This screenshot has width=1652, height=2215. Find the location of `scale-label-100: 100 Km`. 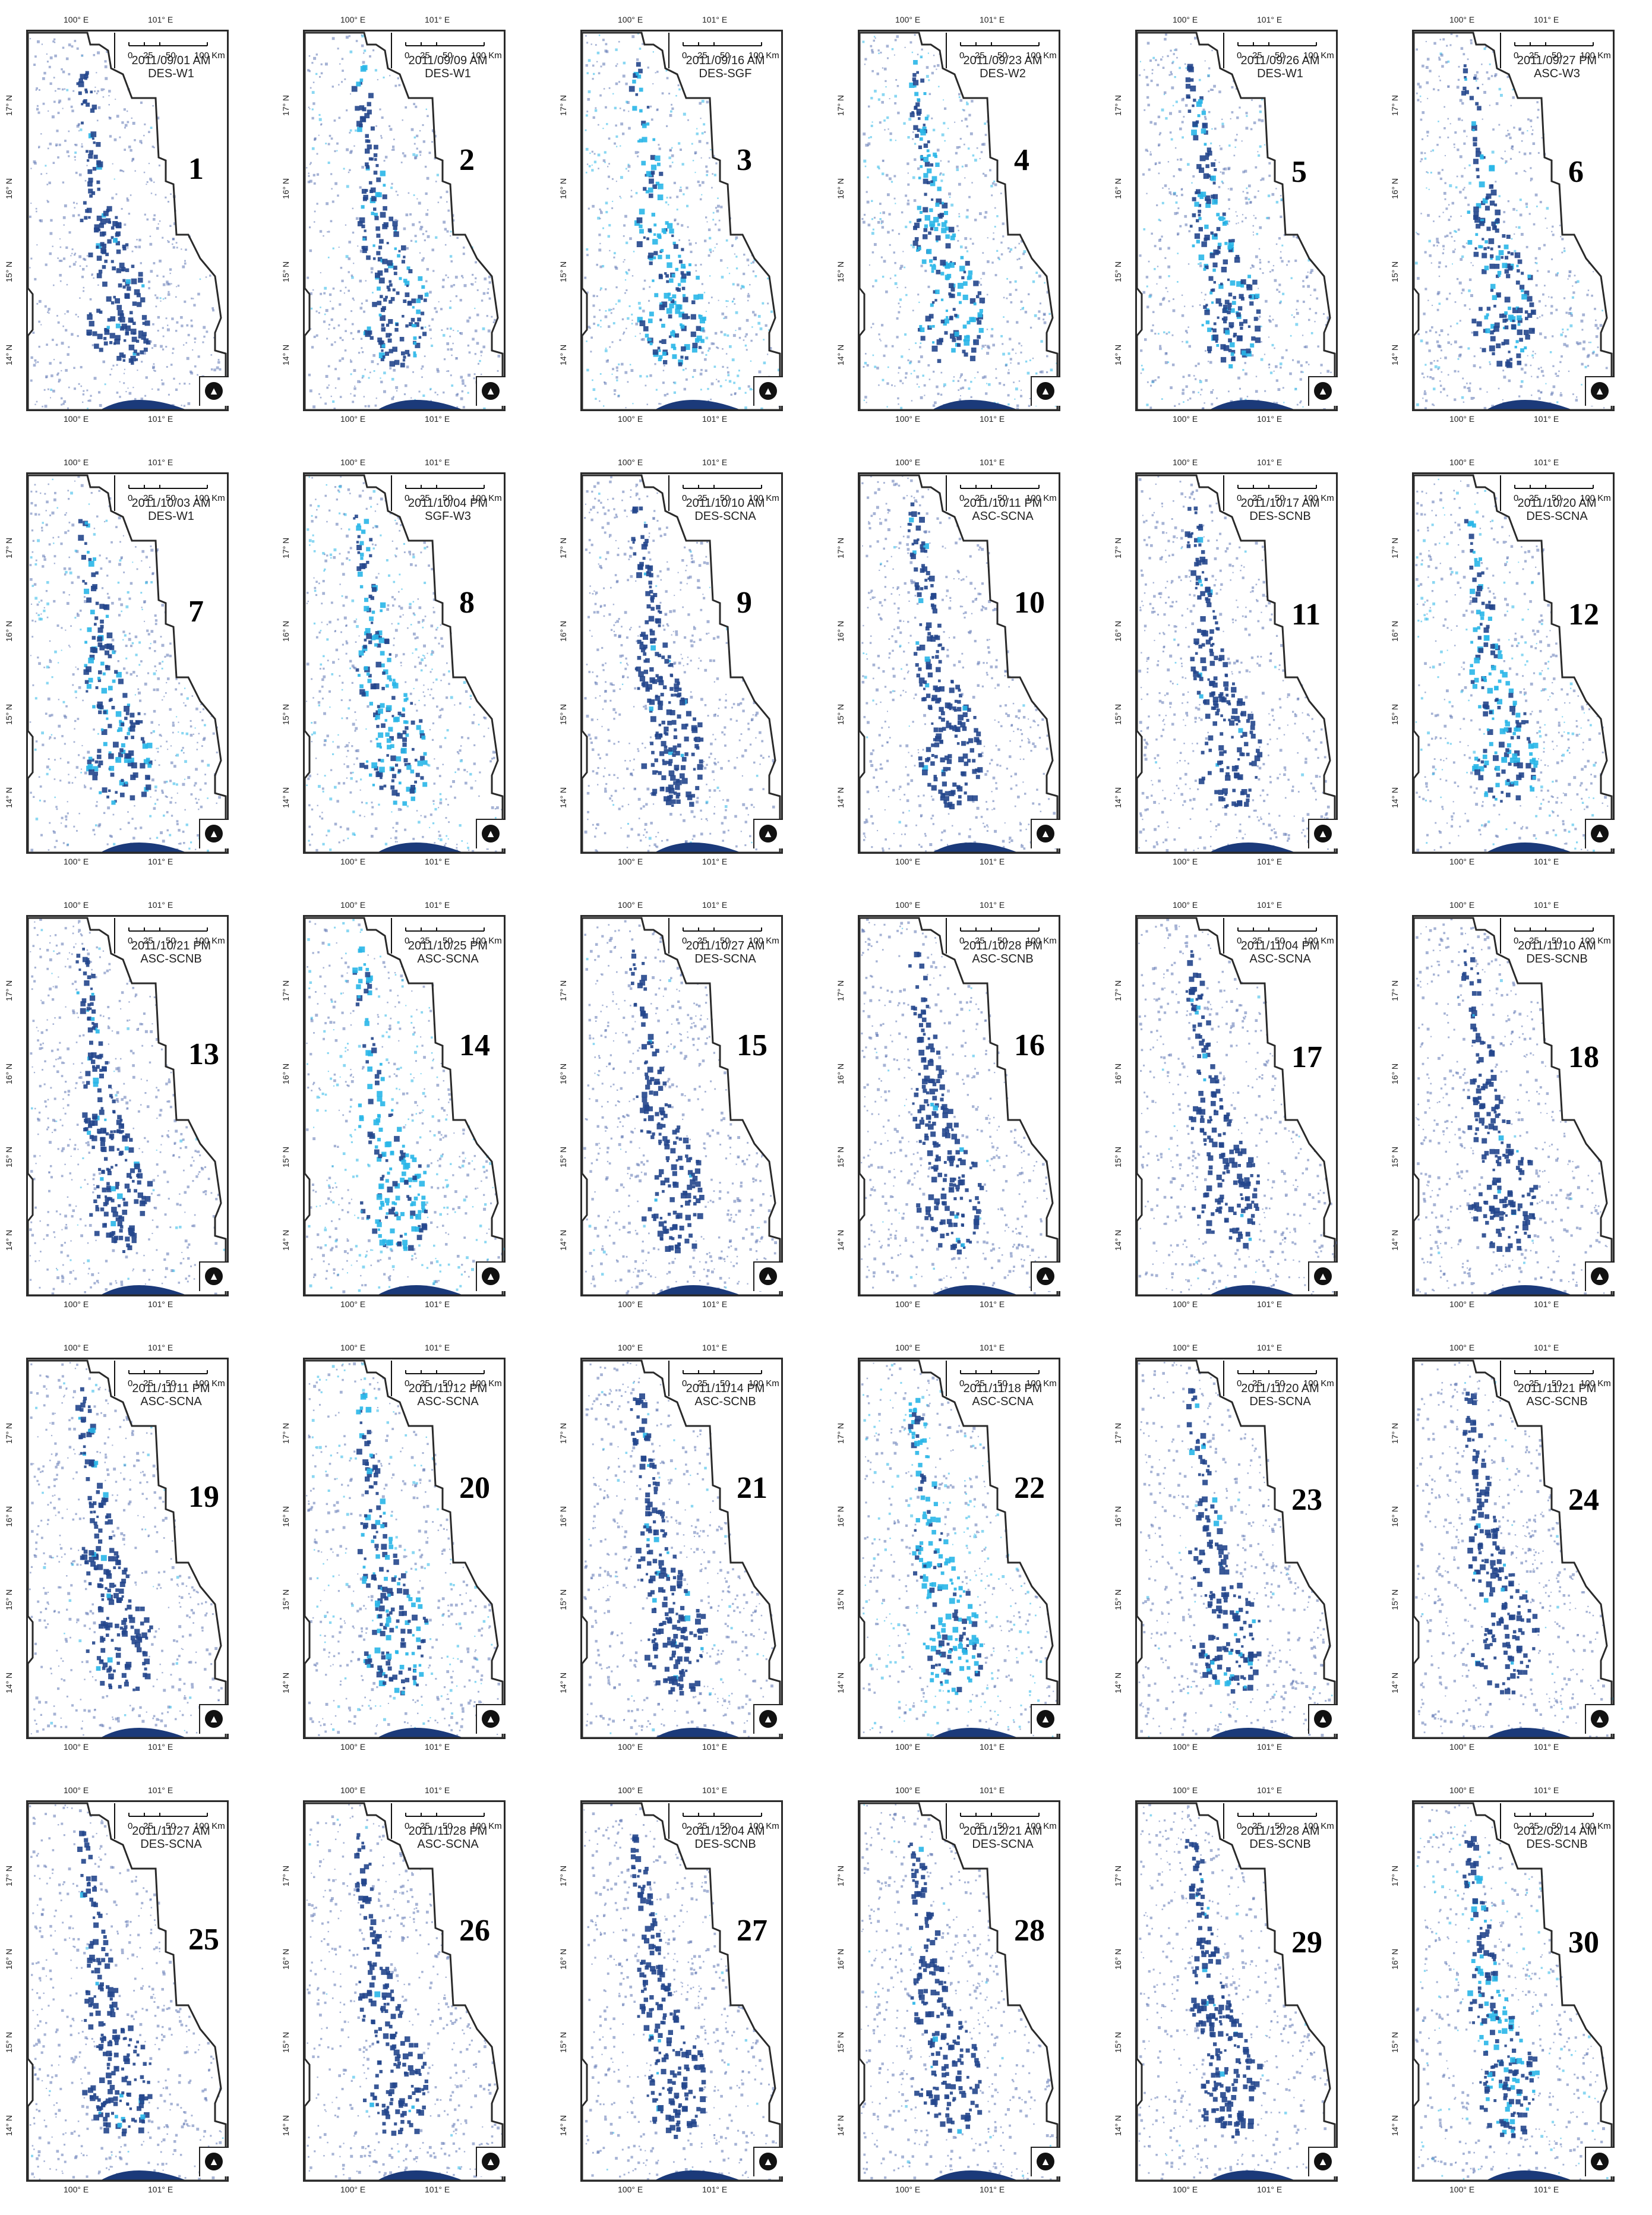

scale-label-100: 100 Km is located at coordinates (487, 56).